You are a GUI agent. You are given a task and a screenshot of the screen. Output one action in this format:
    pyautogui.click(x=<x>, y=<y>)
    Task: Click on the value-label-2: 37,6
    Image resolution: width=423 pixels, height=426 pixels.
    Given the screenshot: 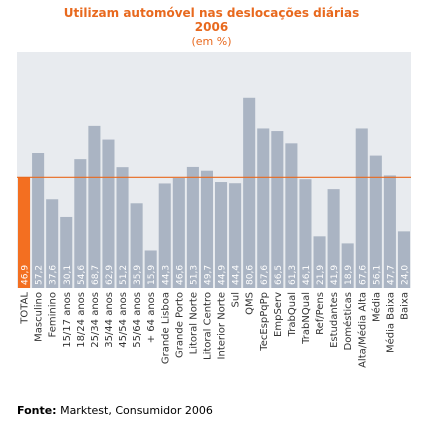 What is the action you would take?
    pyautogui.click(x=54, y=275)
    